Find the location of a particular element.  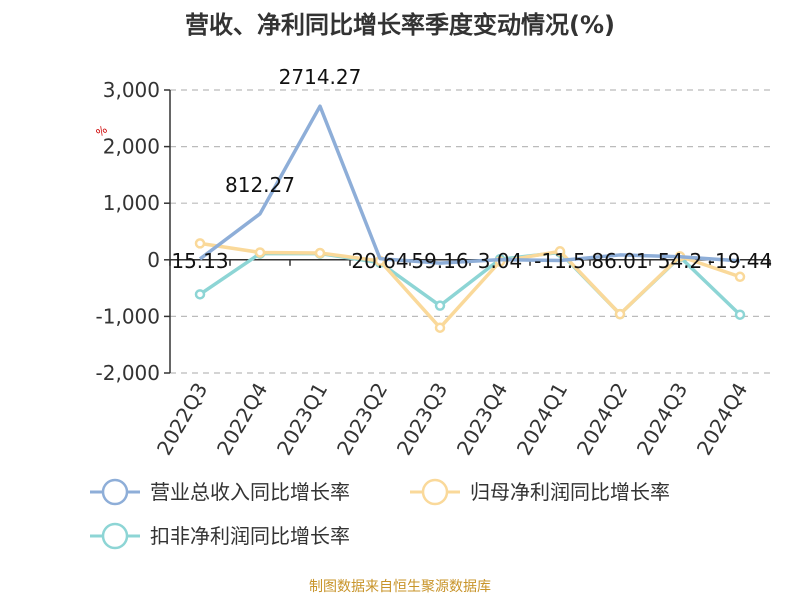

legend-label: 扣非净利润同比增长率 is located at coordinates (250, 536).